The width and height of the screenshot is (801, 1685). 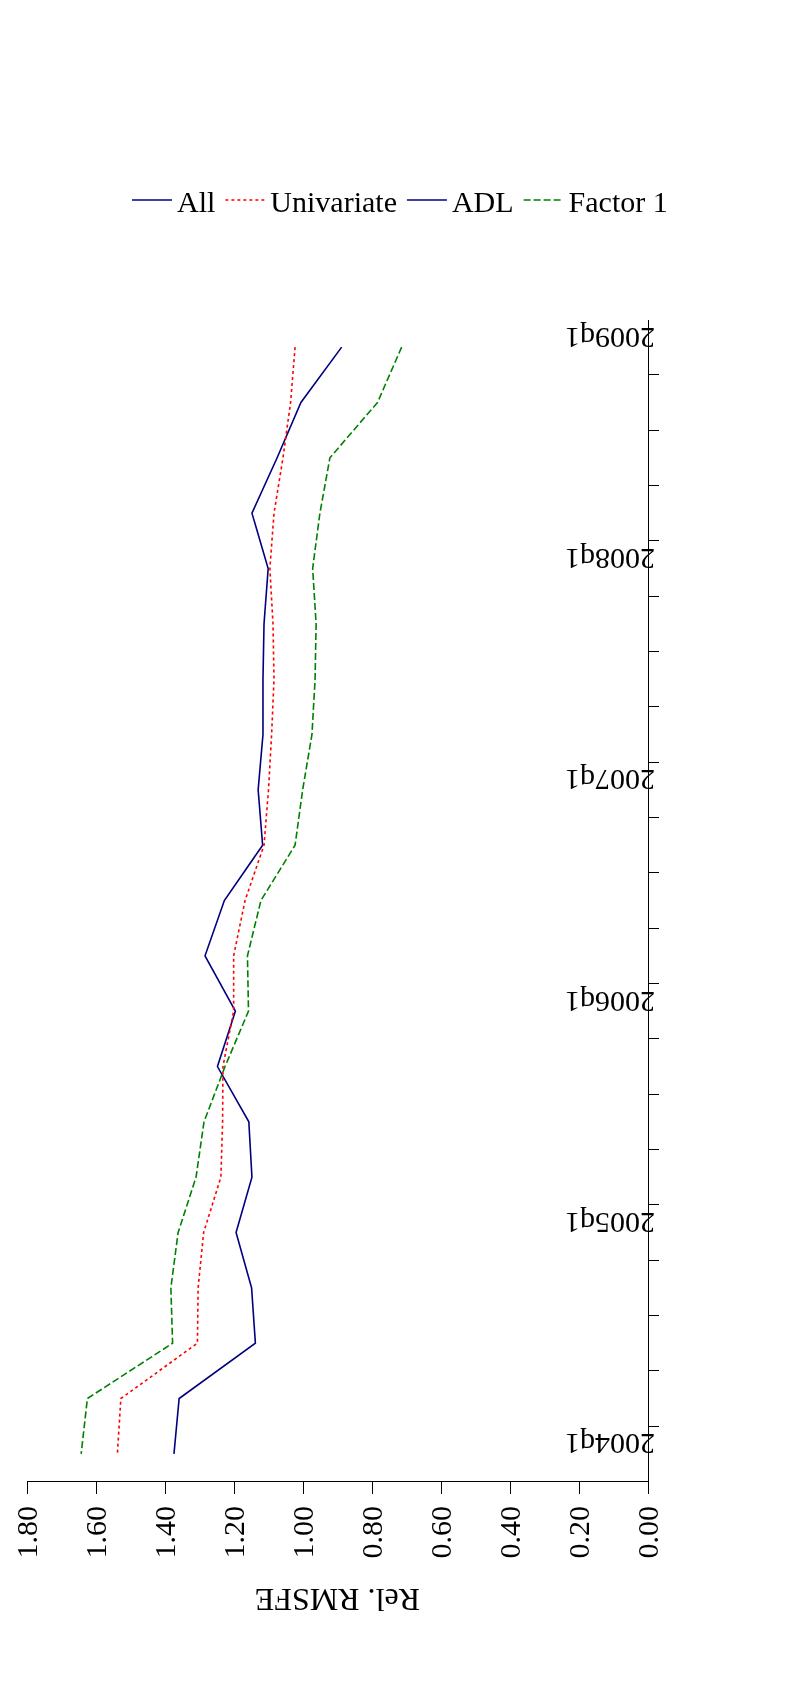 I want to click on x-tick-label: 0.60, so click(x=440, y=1532).